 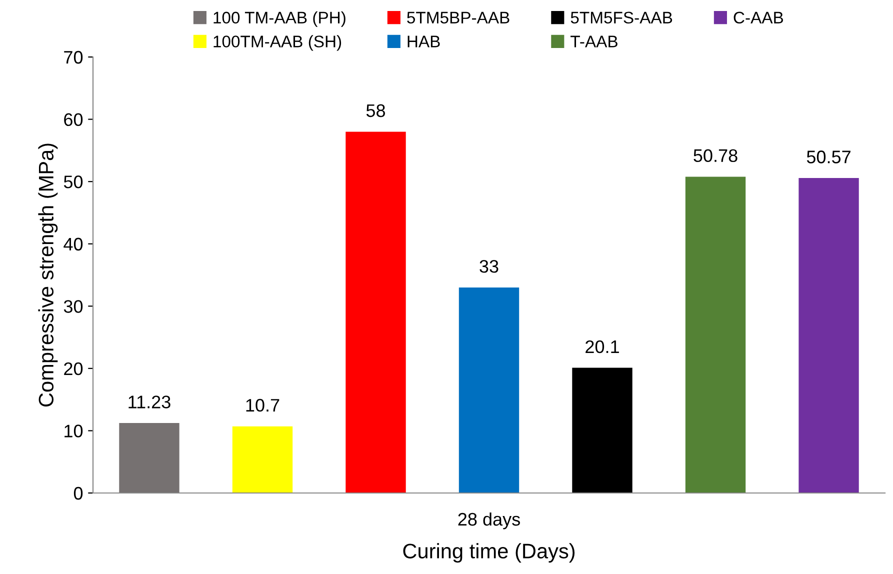 What do you see at coordinates (149, 402) in the screenshot?
I see `data-label: 11.23` at bounding box center [149, 402].